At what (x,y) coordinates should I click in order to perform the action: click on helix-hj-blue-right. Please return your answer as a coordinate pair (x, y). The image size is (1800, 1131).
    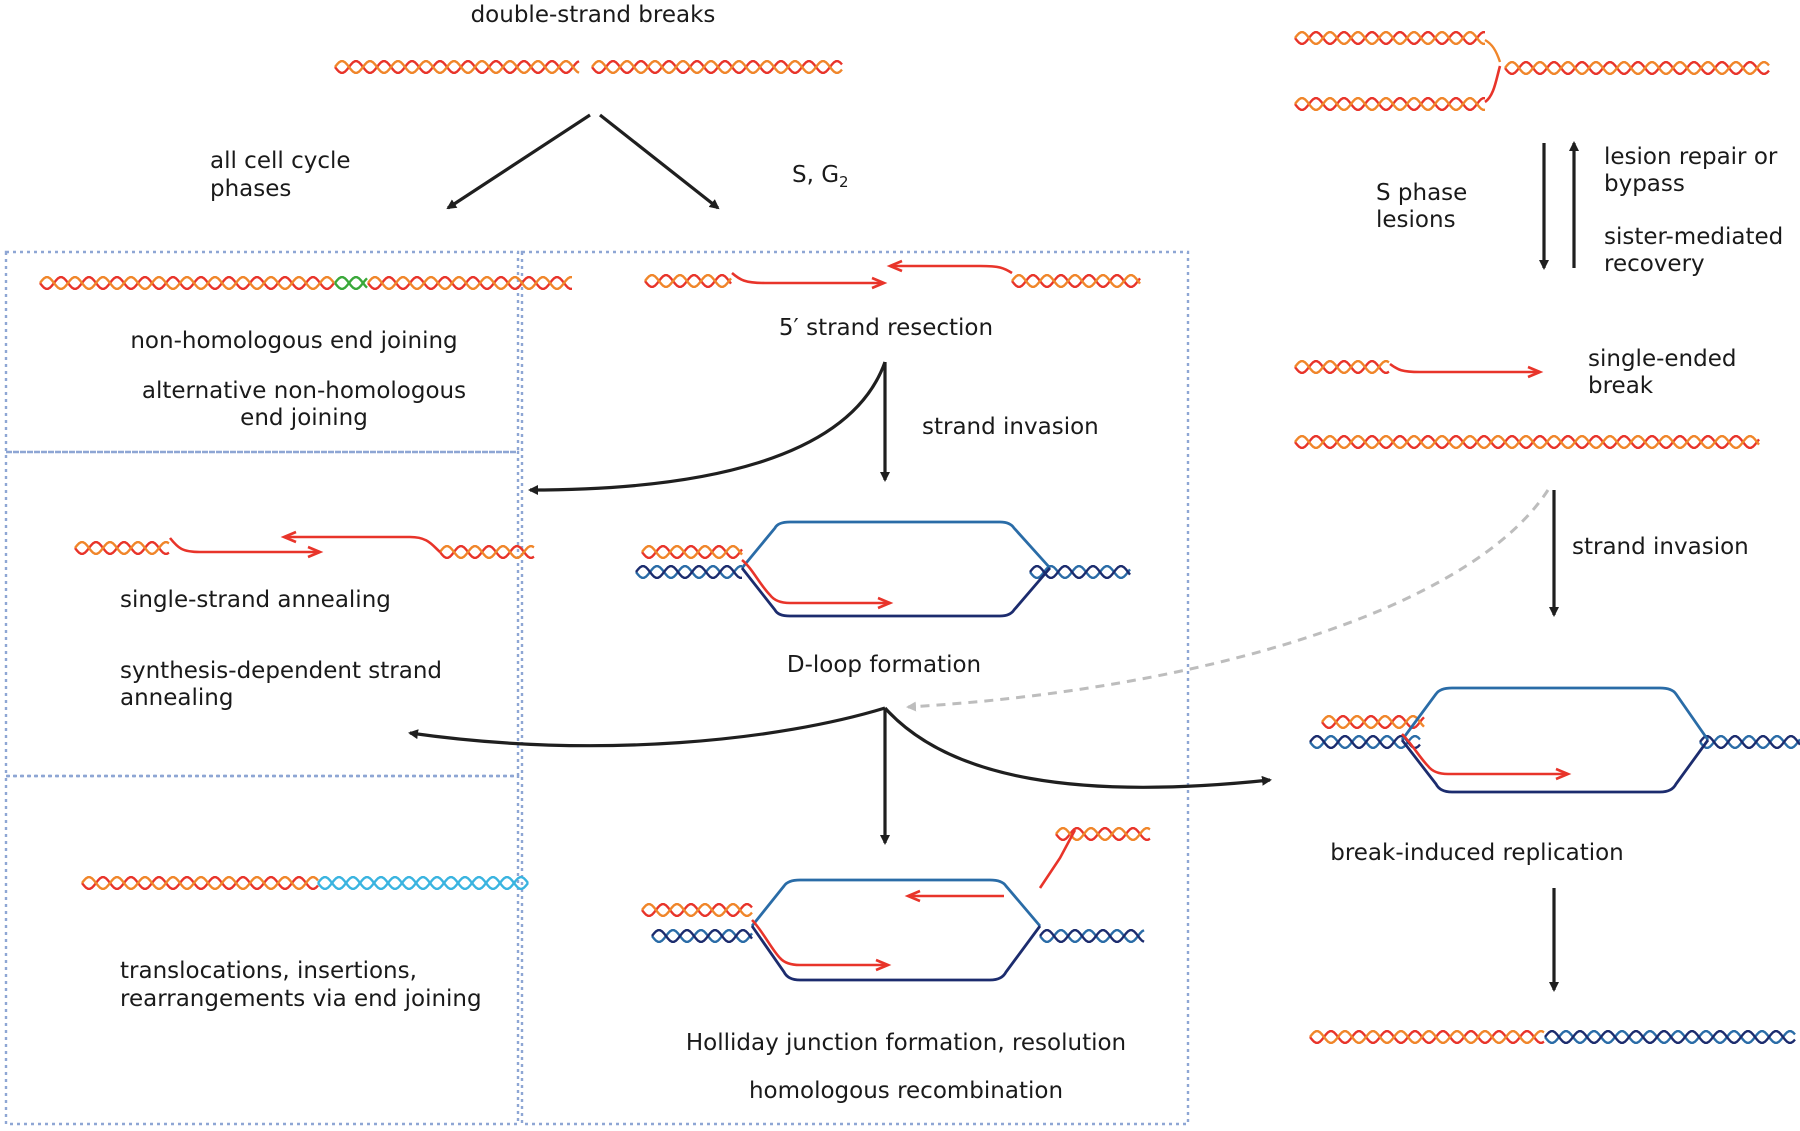
    Looking at the image, I should click on (1092, 936).